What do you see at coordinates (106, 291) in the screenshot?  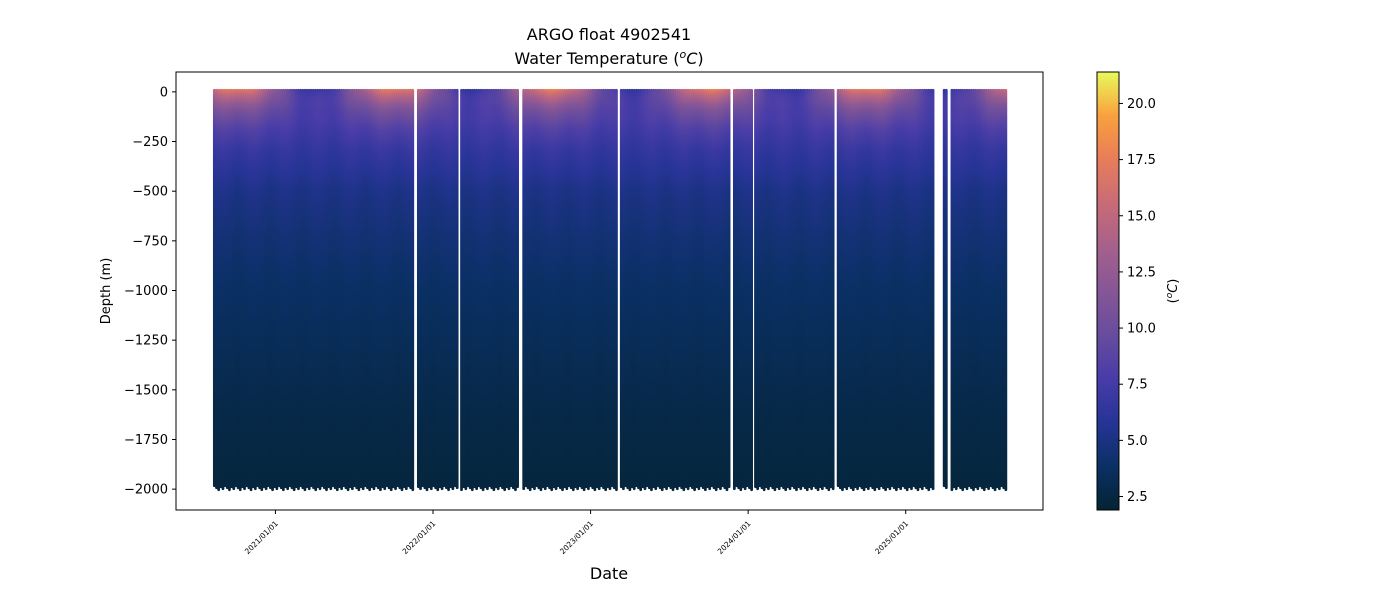 I see `y-axis-label: Depth (m)` at bounding box center [106, 291].